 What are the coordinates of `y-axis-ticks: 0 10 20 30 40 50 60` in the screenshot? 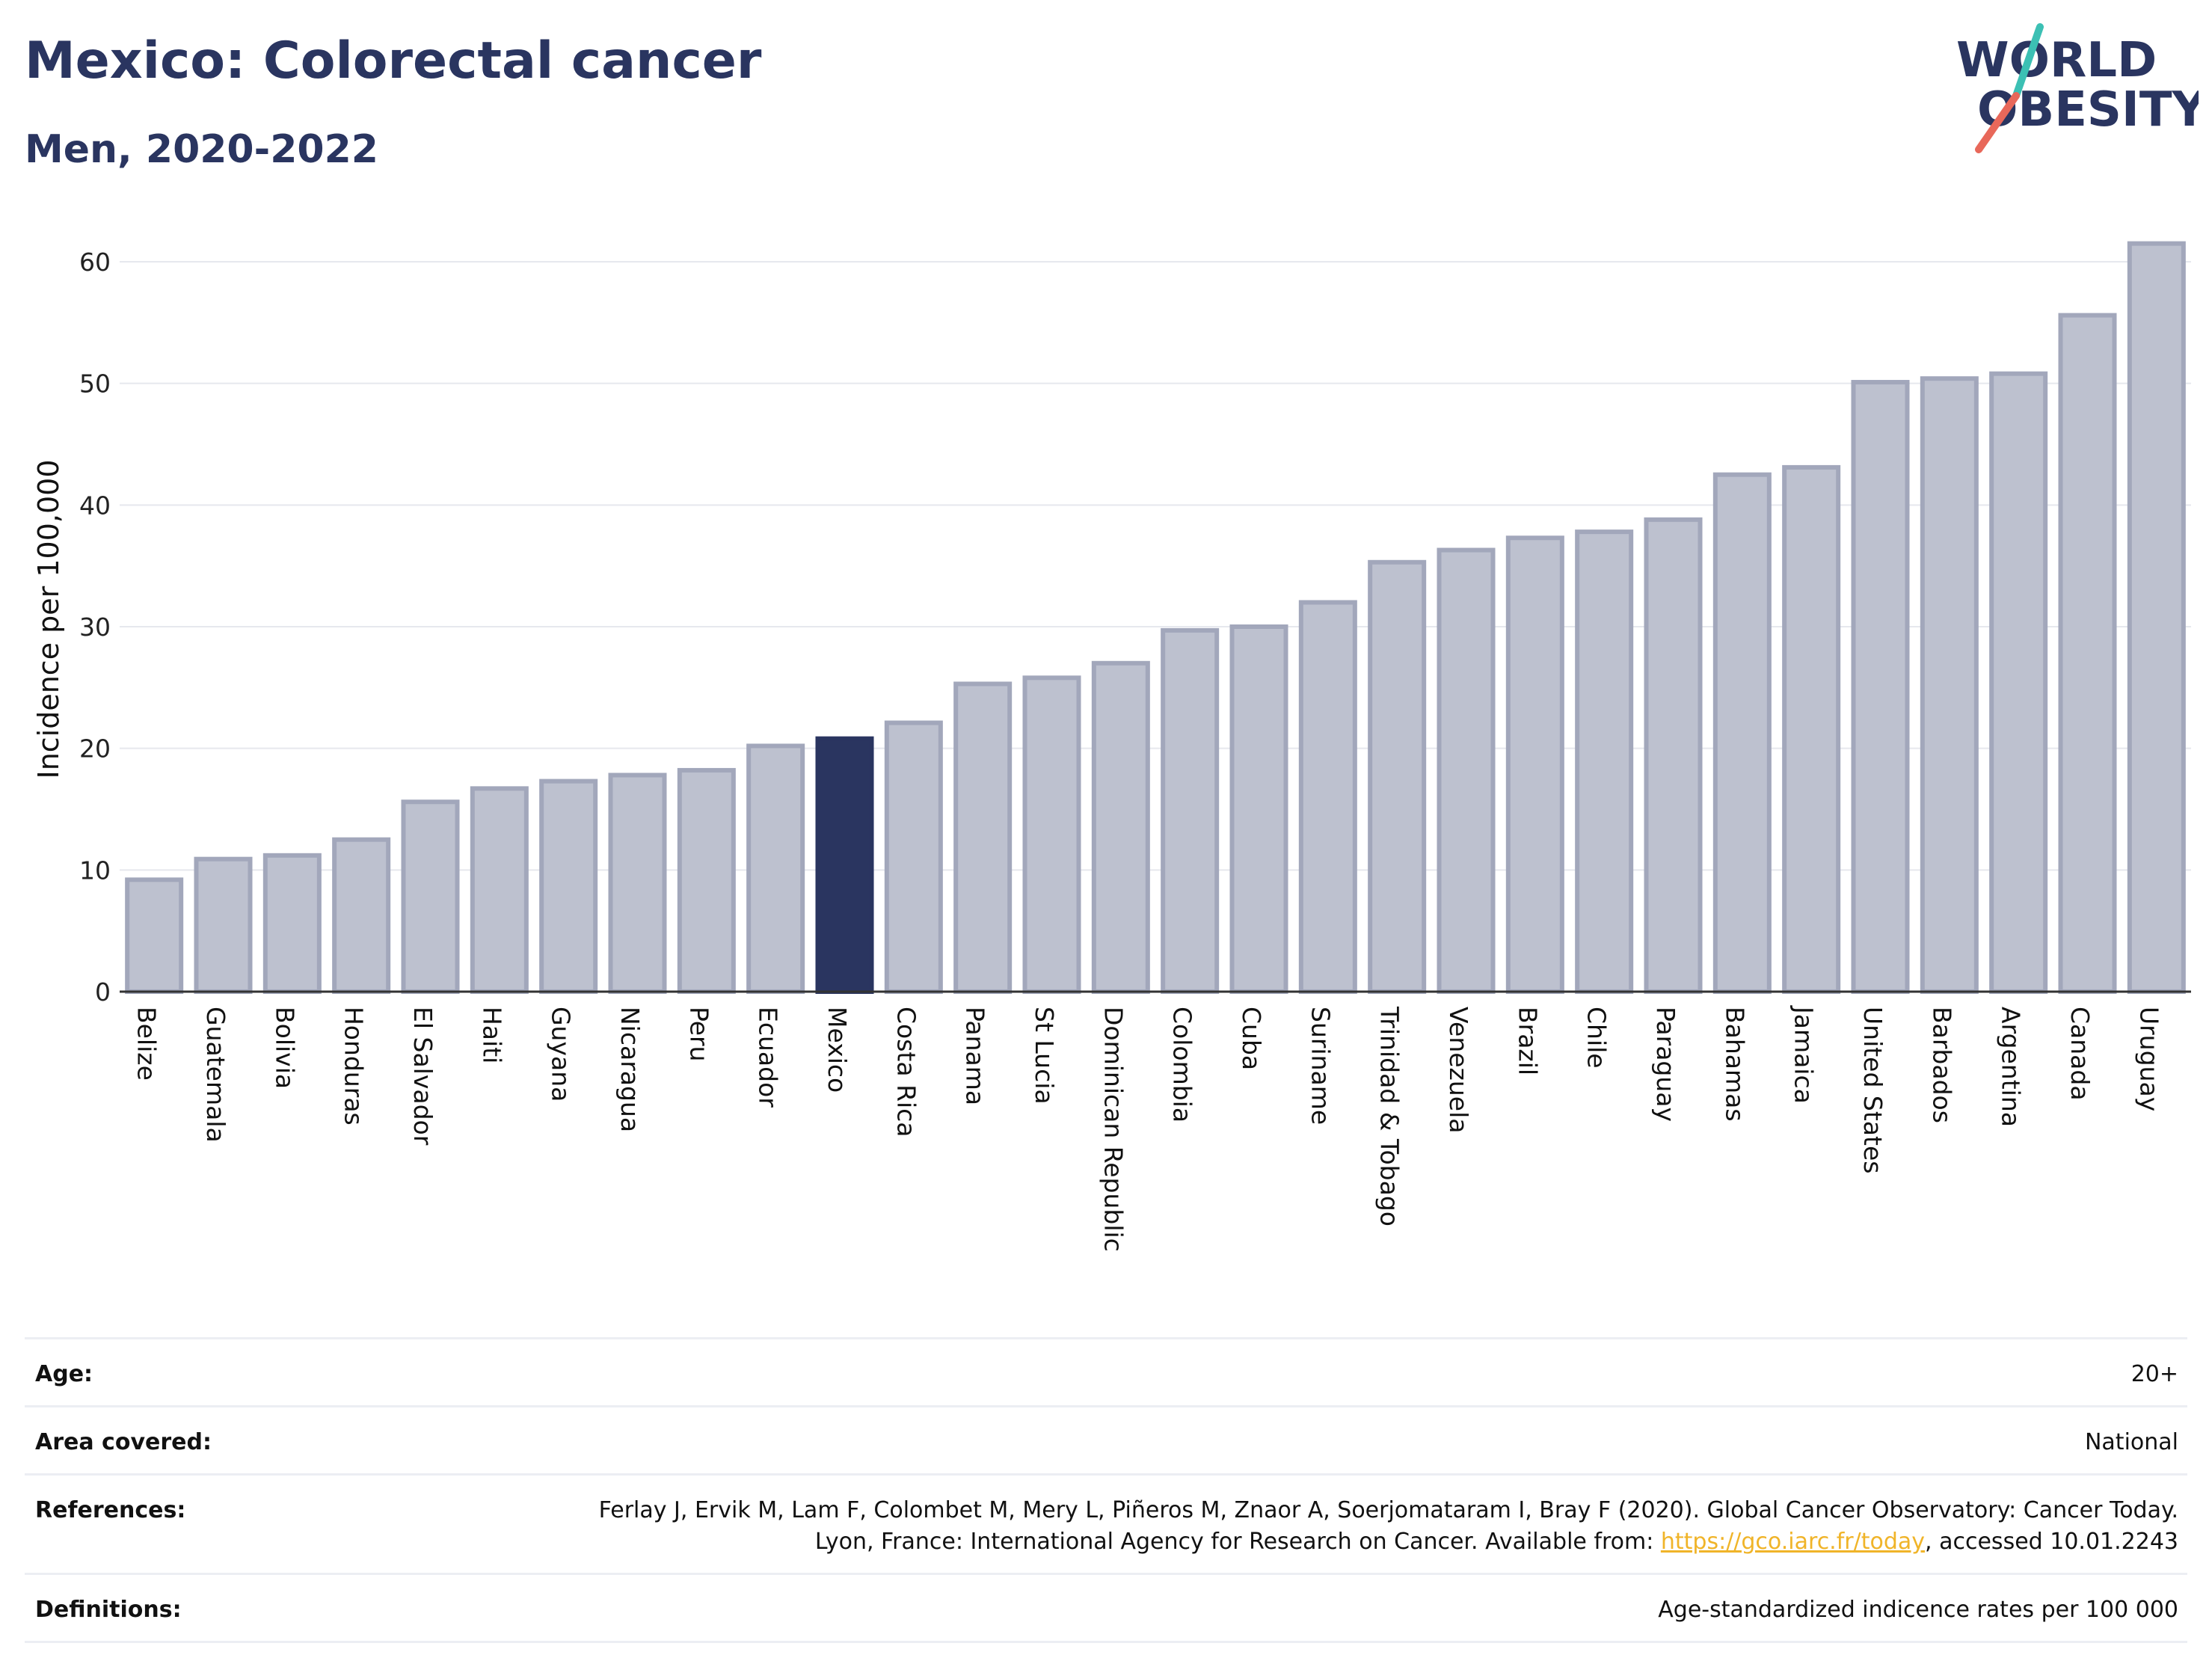 It's located at (95, 627).